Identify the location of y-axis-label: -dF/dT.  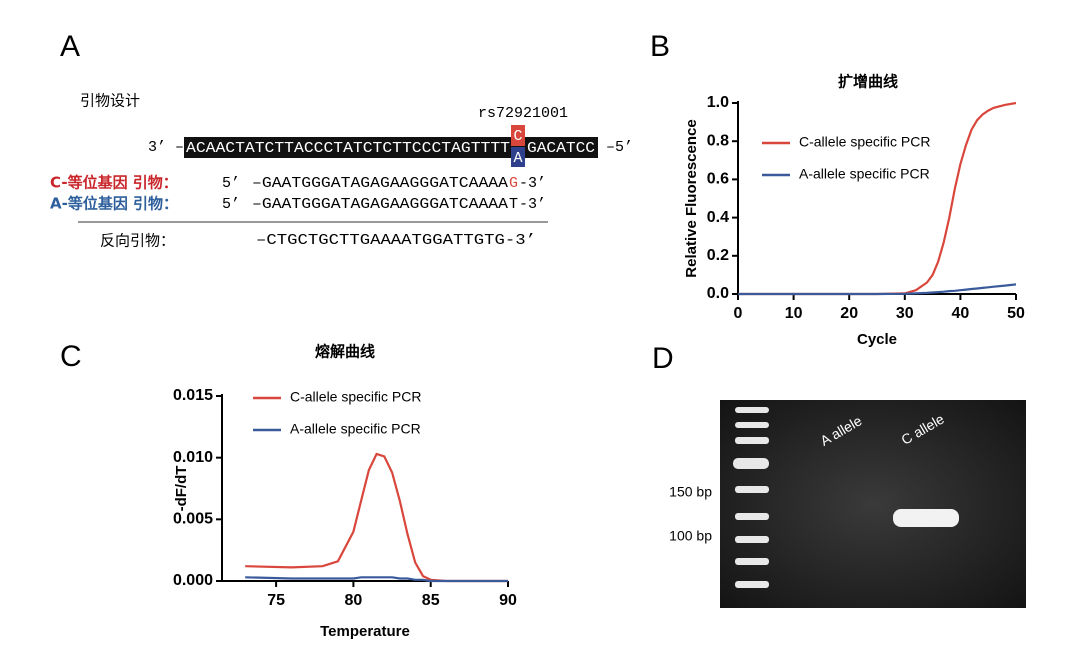
(181, 489).